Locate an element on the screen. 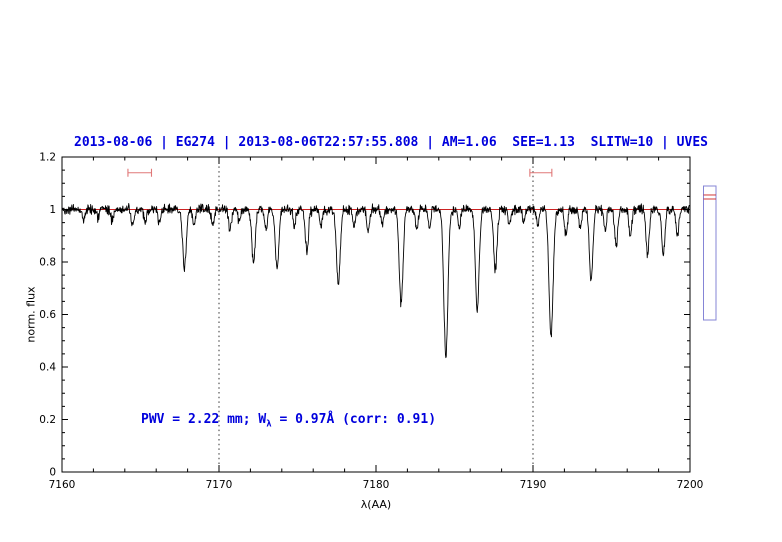 The width and height of the screenshot is (782, 542). pwv-annotation-pre: PWV = 2.22 mm; W is located at coordinates (204, 419).